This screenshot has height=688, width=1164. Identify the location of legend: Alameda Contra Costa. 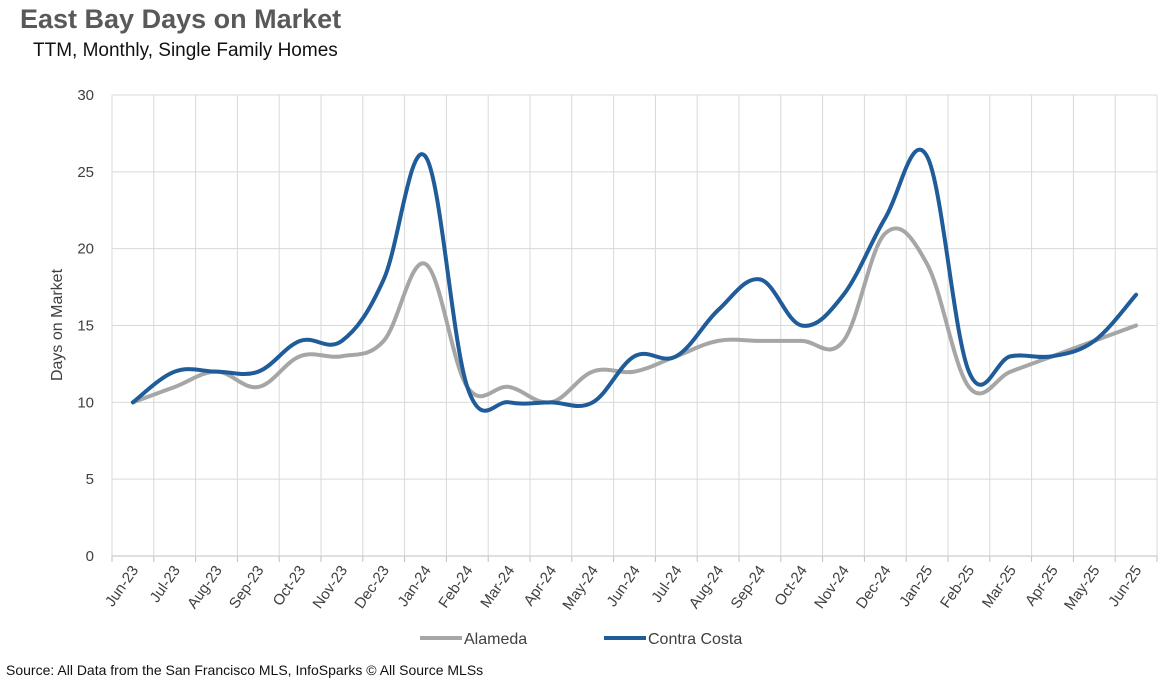
(581, 639).